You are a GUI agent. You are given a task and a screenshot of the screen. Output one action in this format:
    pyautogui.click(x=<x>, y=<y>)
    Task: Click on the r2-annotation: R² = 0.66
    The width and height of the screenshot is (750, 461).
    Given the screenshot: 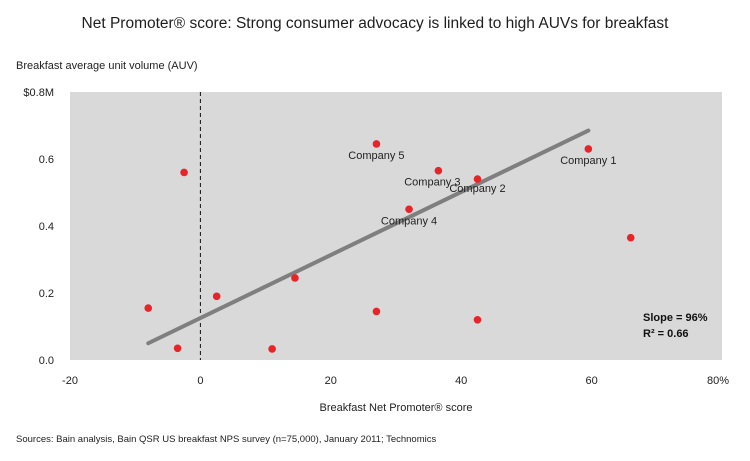 What is the action you would take?
    pyautogui.click(x=666, y=334)
    